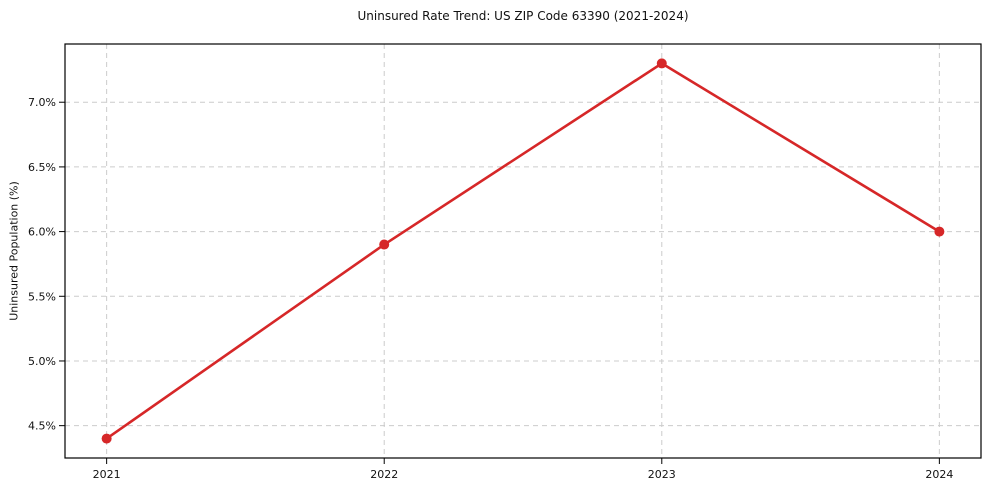  Describe the element at coordinates (384, 474) in the screenshot. I see `x-tick-label: 2022` at that location.